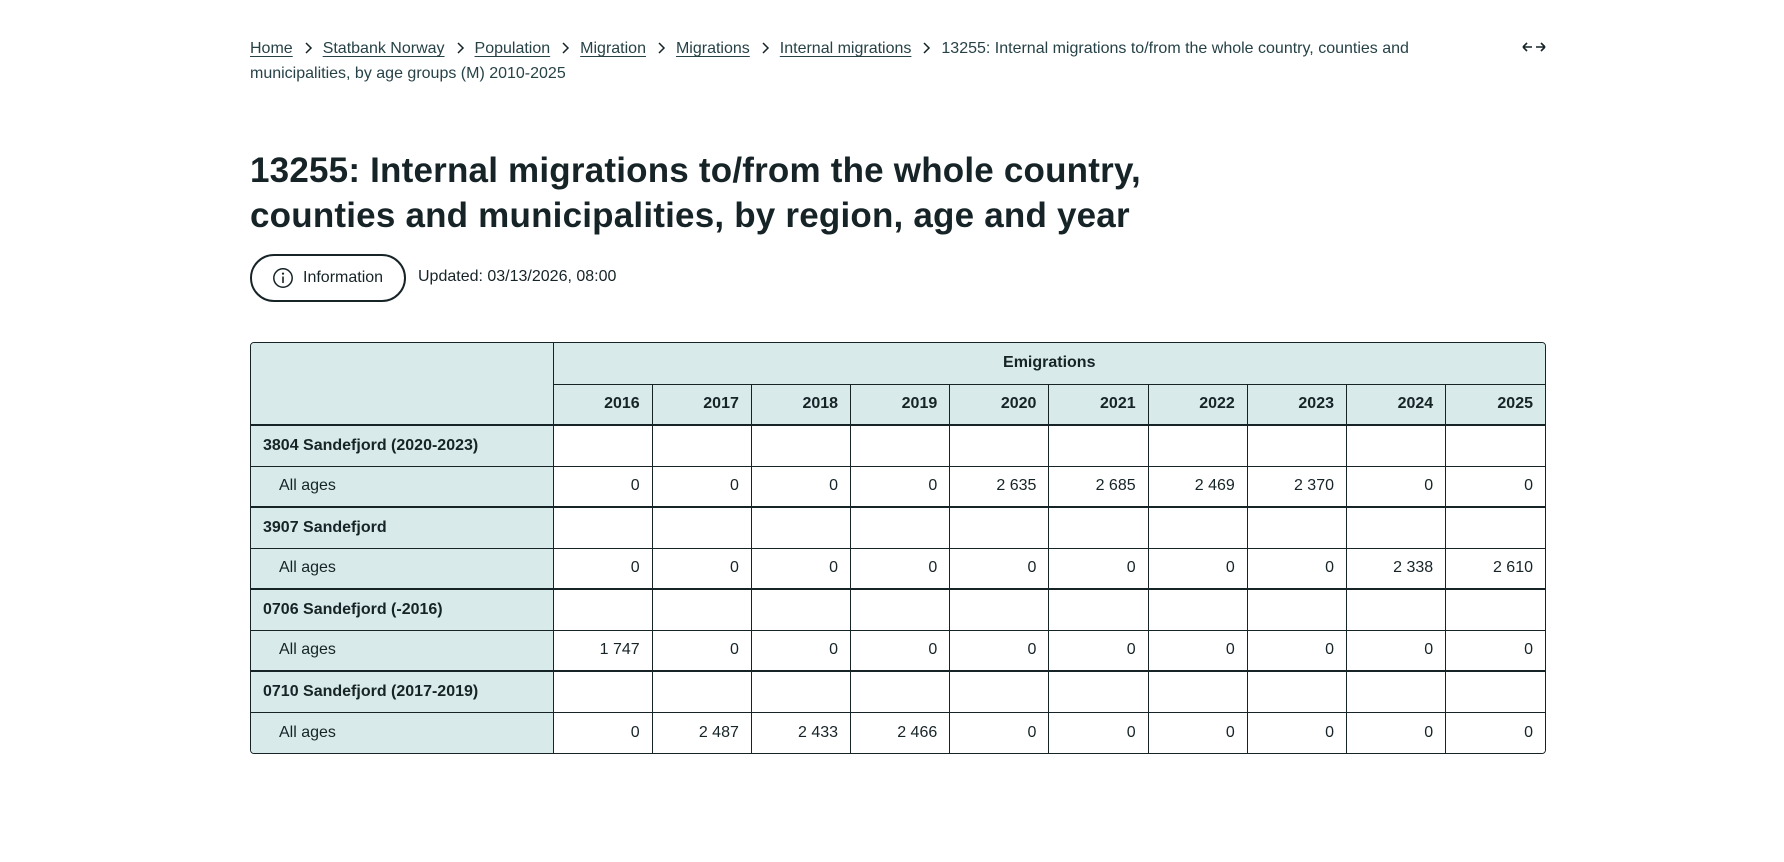 This screenshot has height=862, width=1784. I want to click on value-cell: 2 469, so click(1197, 486).